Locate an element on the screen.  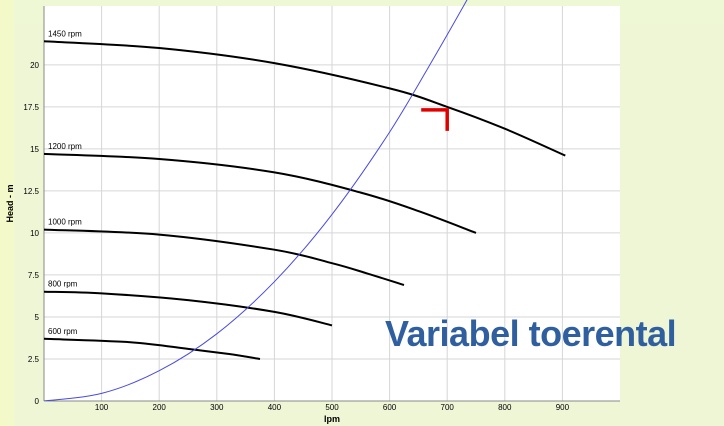
x-tick-label: 800 is located at coordinates (505, 407).